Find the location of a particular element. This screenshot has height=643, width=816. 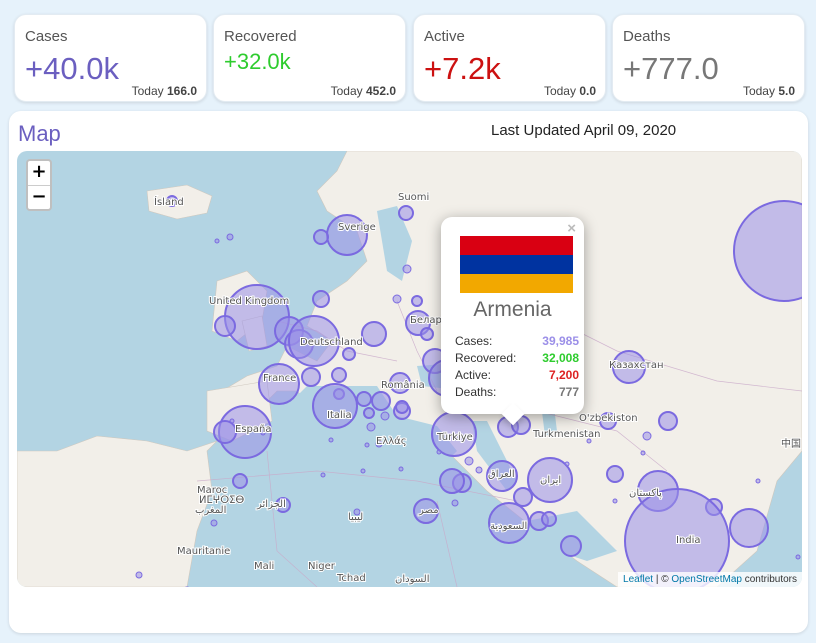

popup-row-active: Active: 7,200 is located at coordinates (517, 375).